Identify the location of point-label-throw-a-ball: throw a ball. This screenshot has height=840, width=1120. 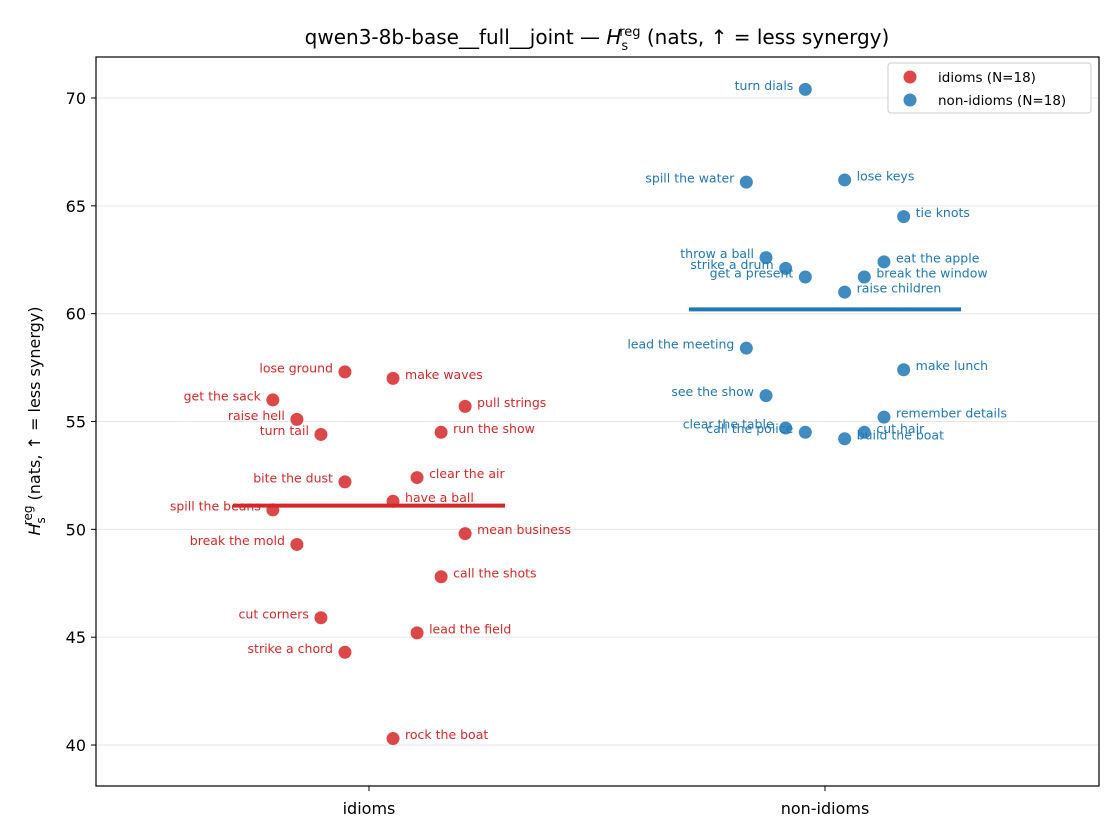
(717, 253).